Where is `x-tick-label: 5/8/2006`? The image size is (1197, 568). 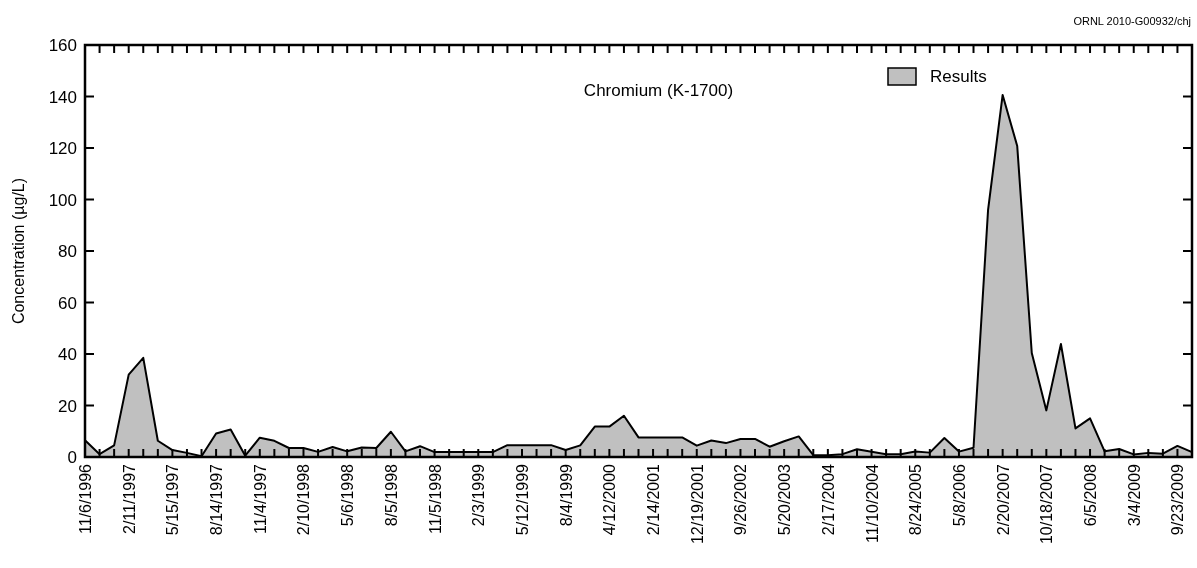 x-tick-label: 5/8/2006 is located at coordinates (959, 495).